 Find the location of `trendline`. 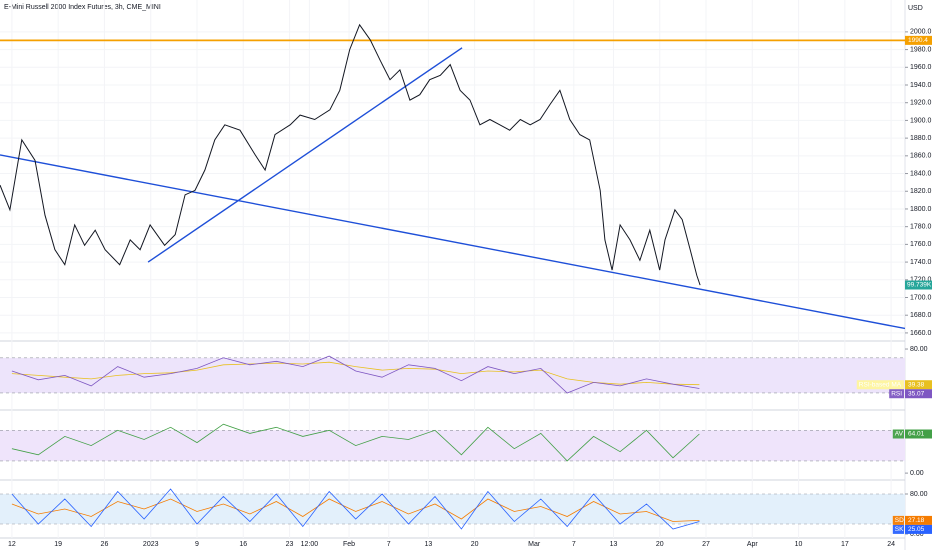

trendline is located at coordinates (305, 155).